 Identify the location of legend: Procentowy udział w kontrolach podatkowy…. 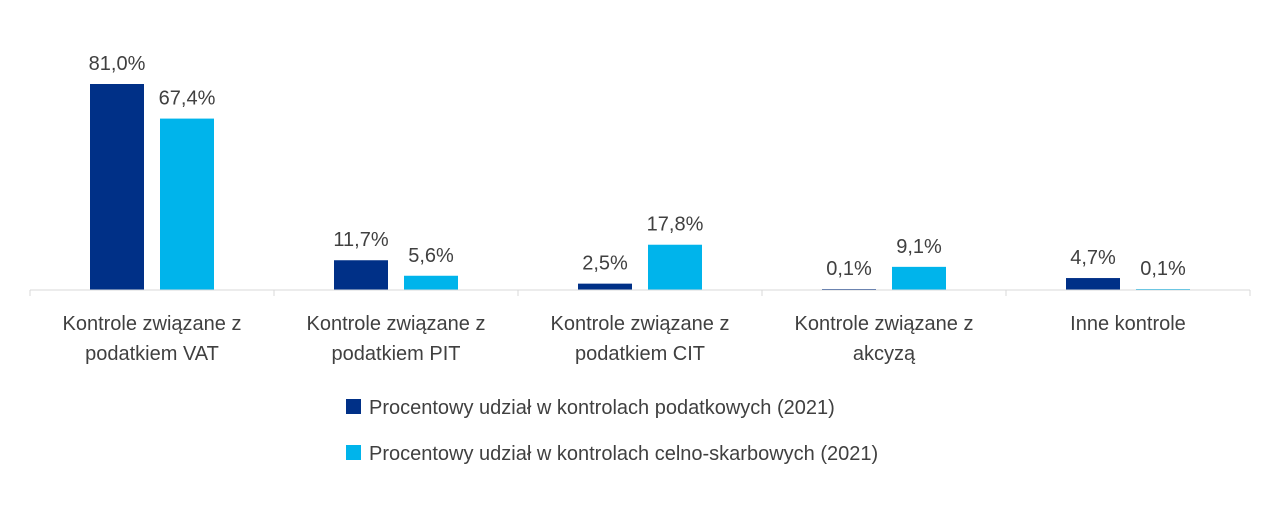
(612, 431).